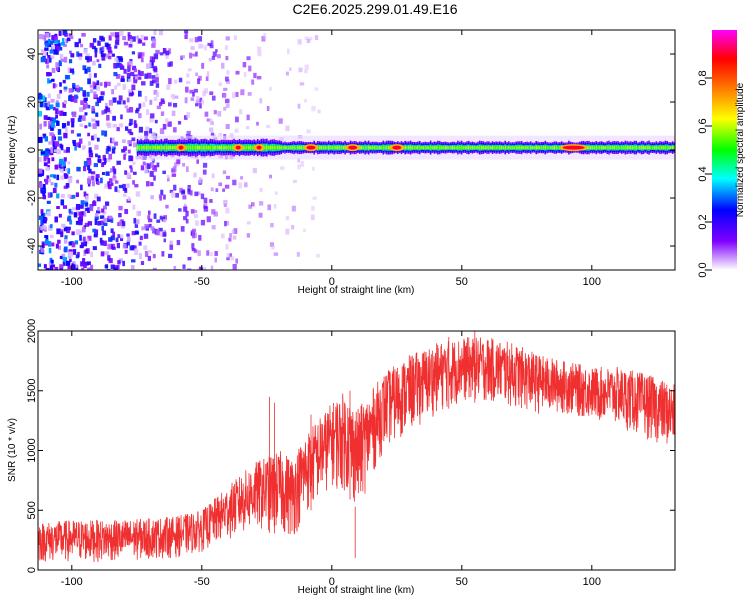  Describe the element at coordinates (592, 282) in the screenshot. I see `spectrogram-x-tick-label: 100` at that location.